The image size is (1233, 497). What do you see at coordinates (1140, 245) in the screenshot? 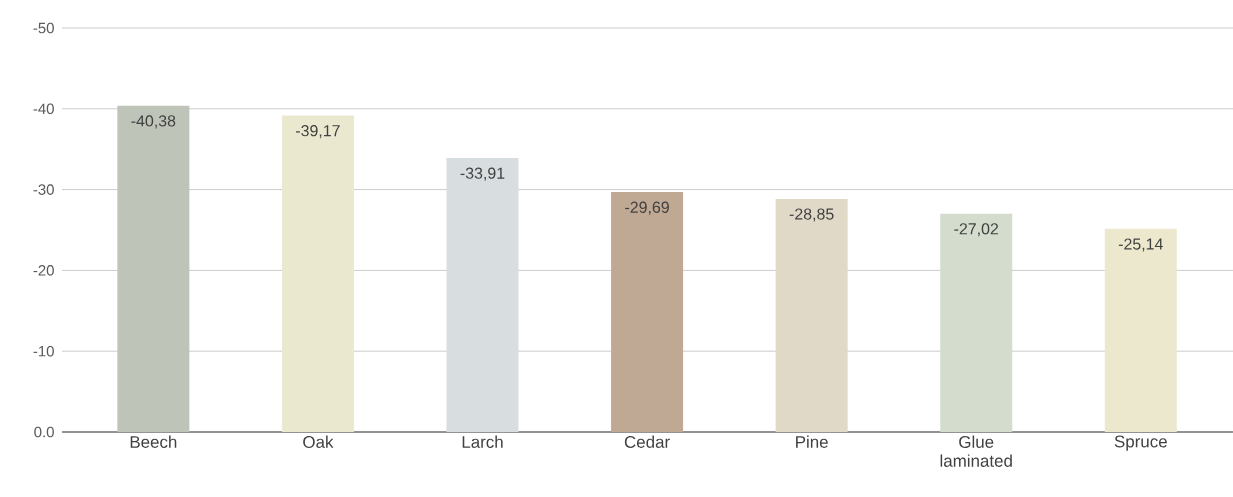
I see `data-label: -25,14` at bounding box center [1140, 245].